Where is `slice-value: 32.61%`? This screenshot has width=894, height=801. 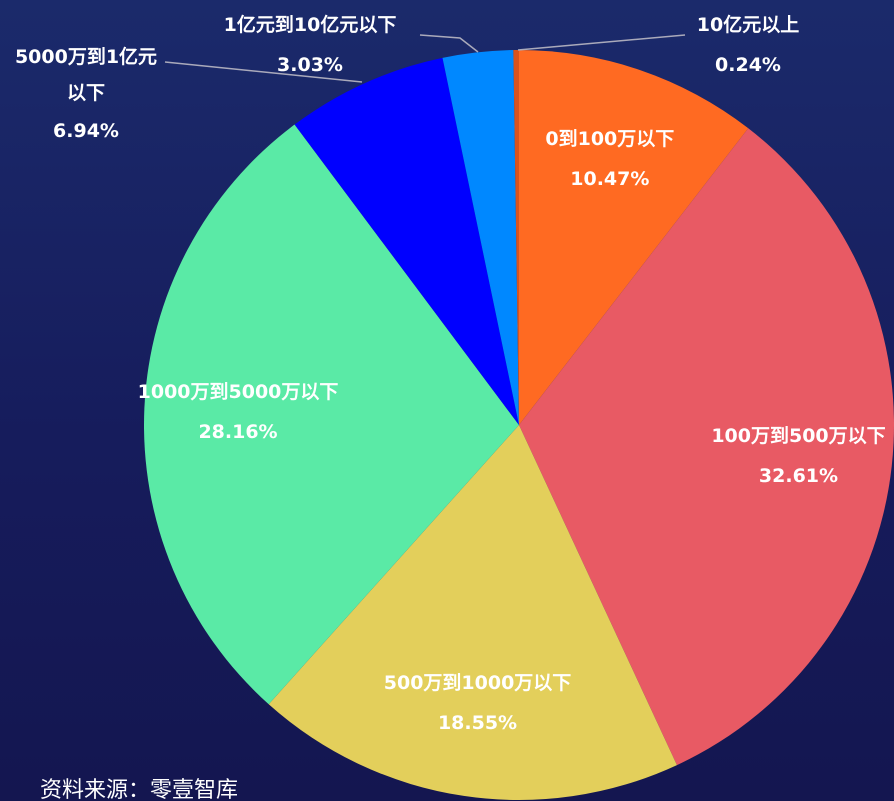 slice-value: 32.61% is located at coordinates (798, 476).